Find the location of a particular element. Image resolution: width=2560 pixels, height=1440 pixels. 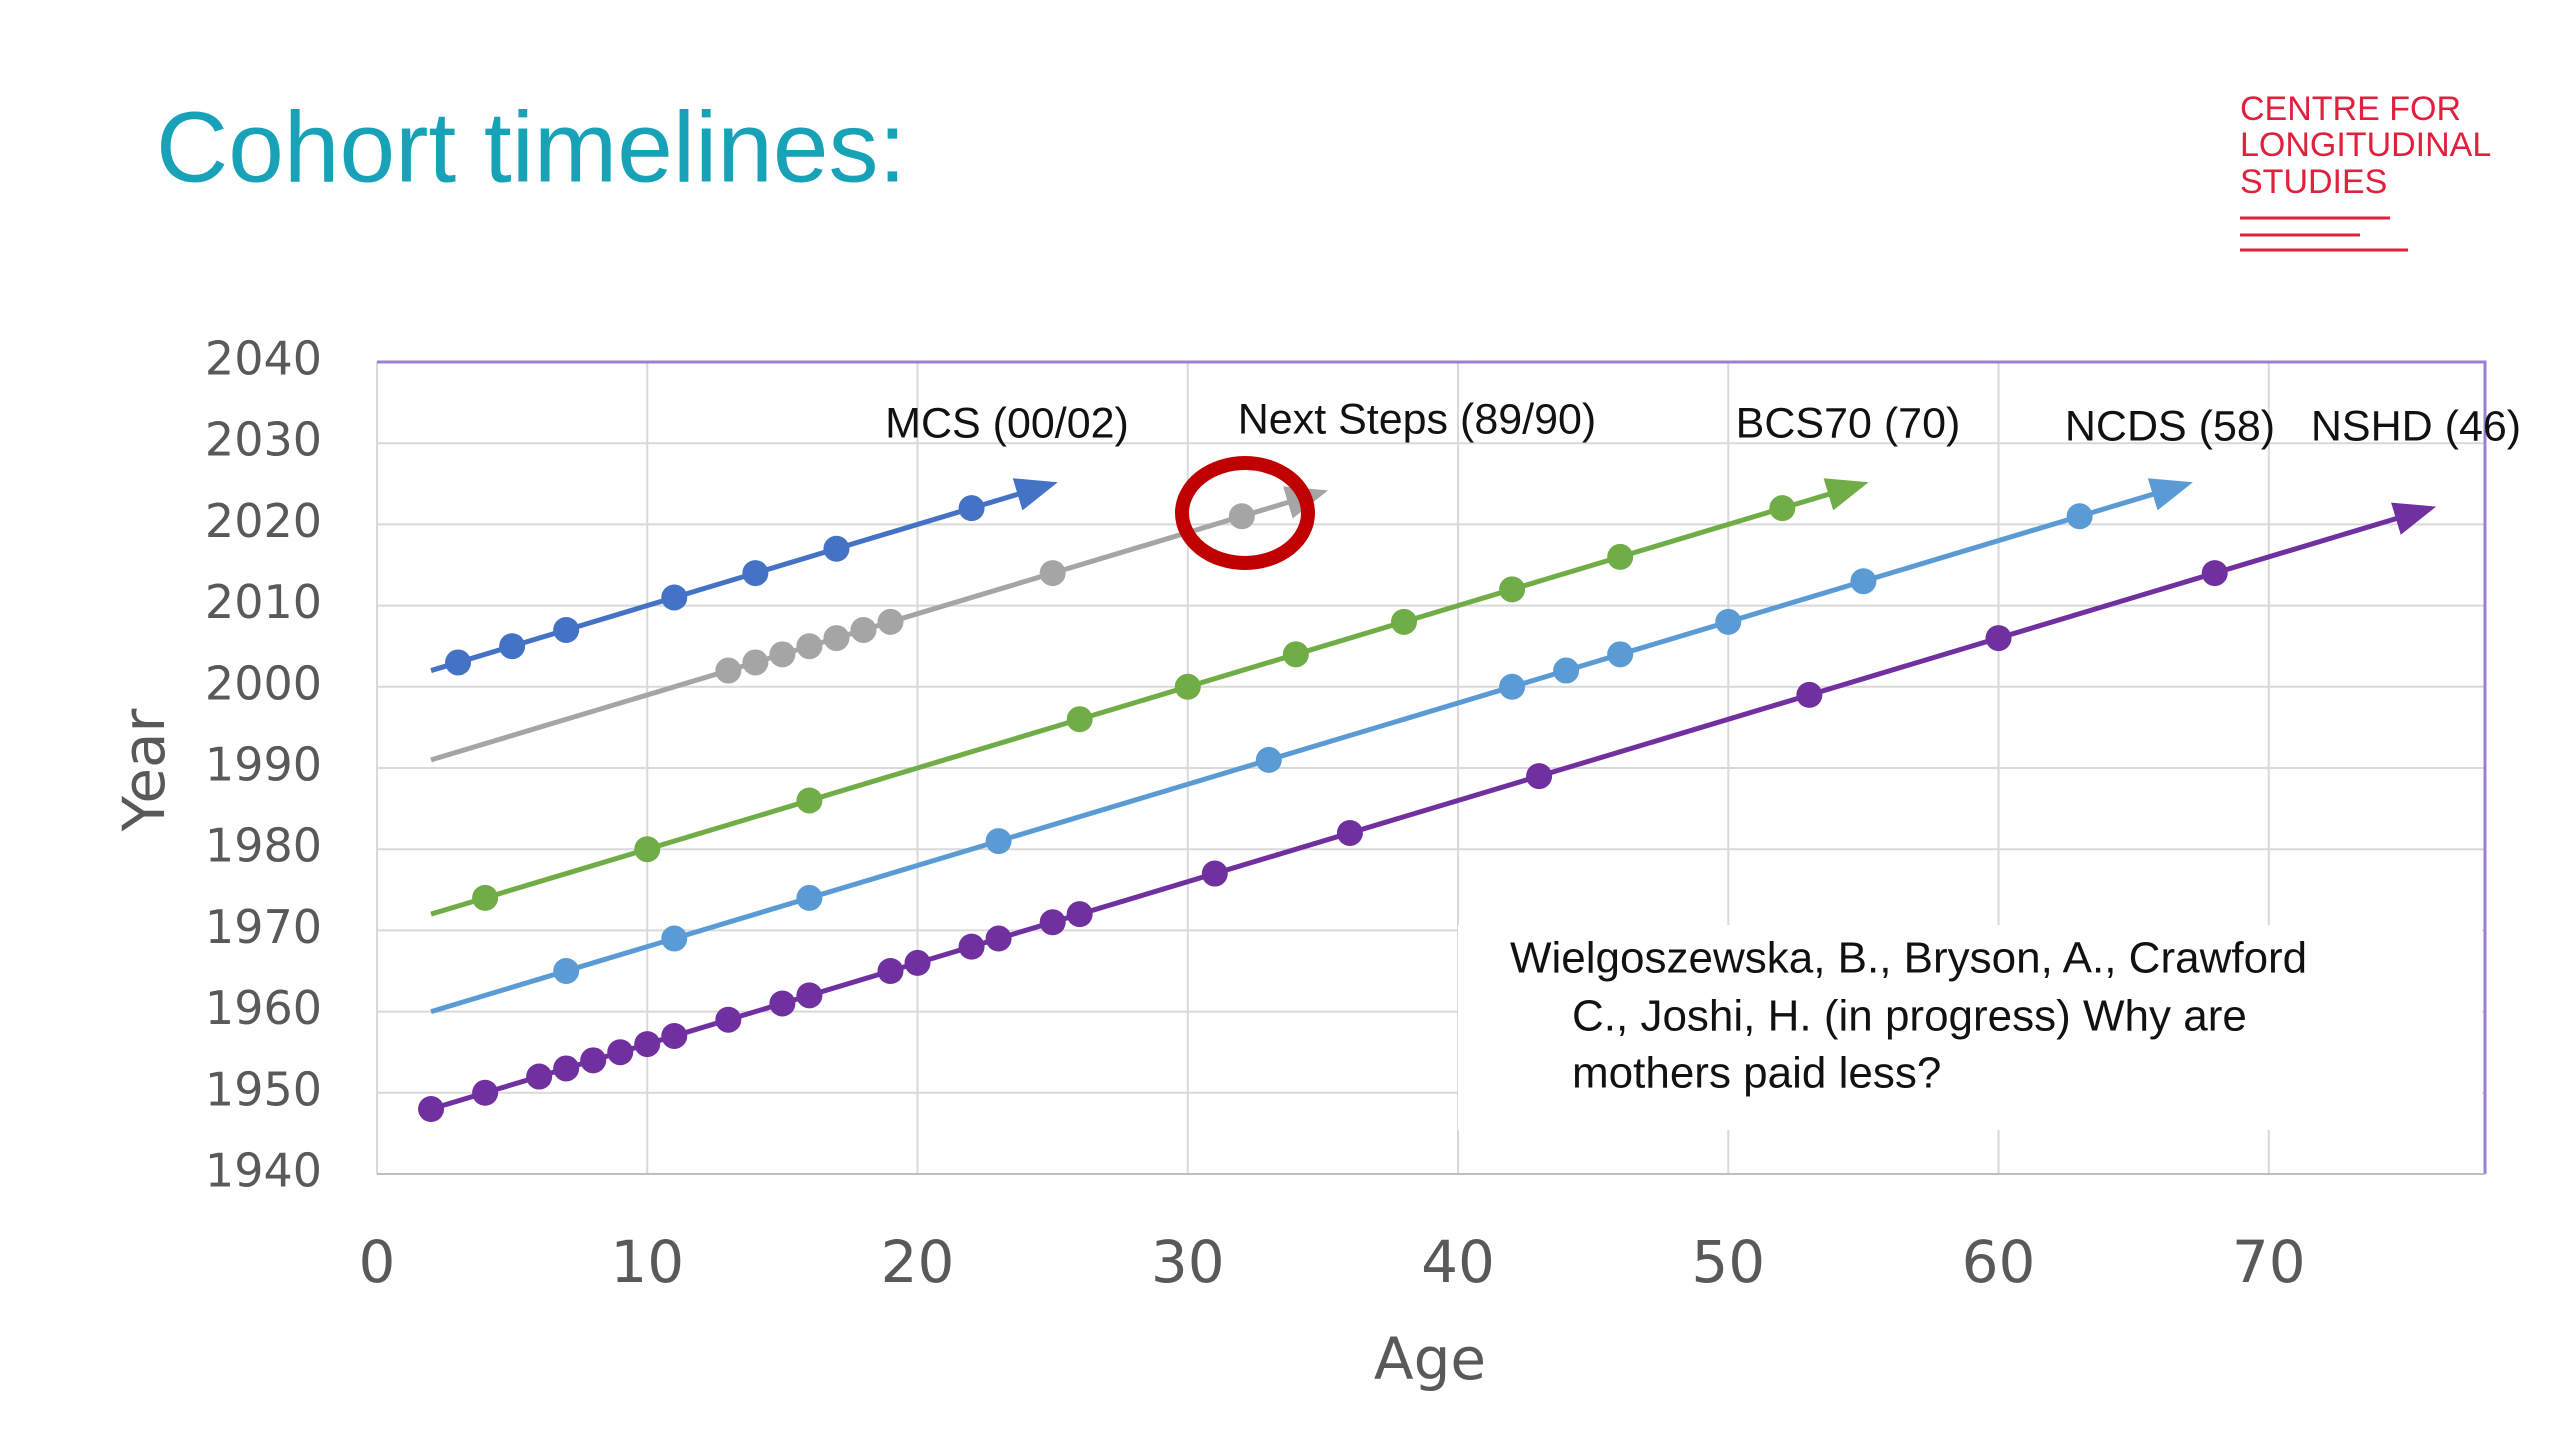

y-tick-label: 1990 is located at coordinates (263, 765).